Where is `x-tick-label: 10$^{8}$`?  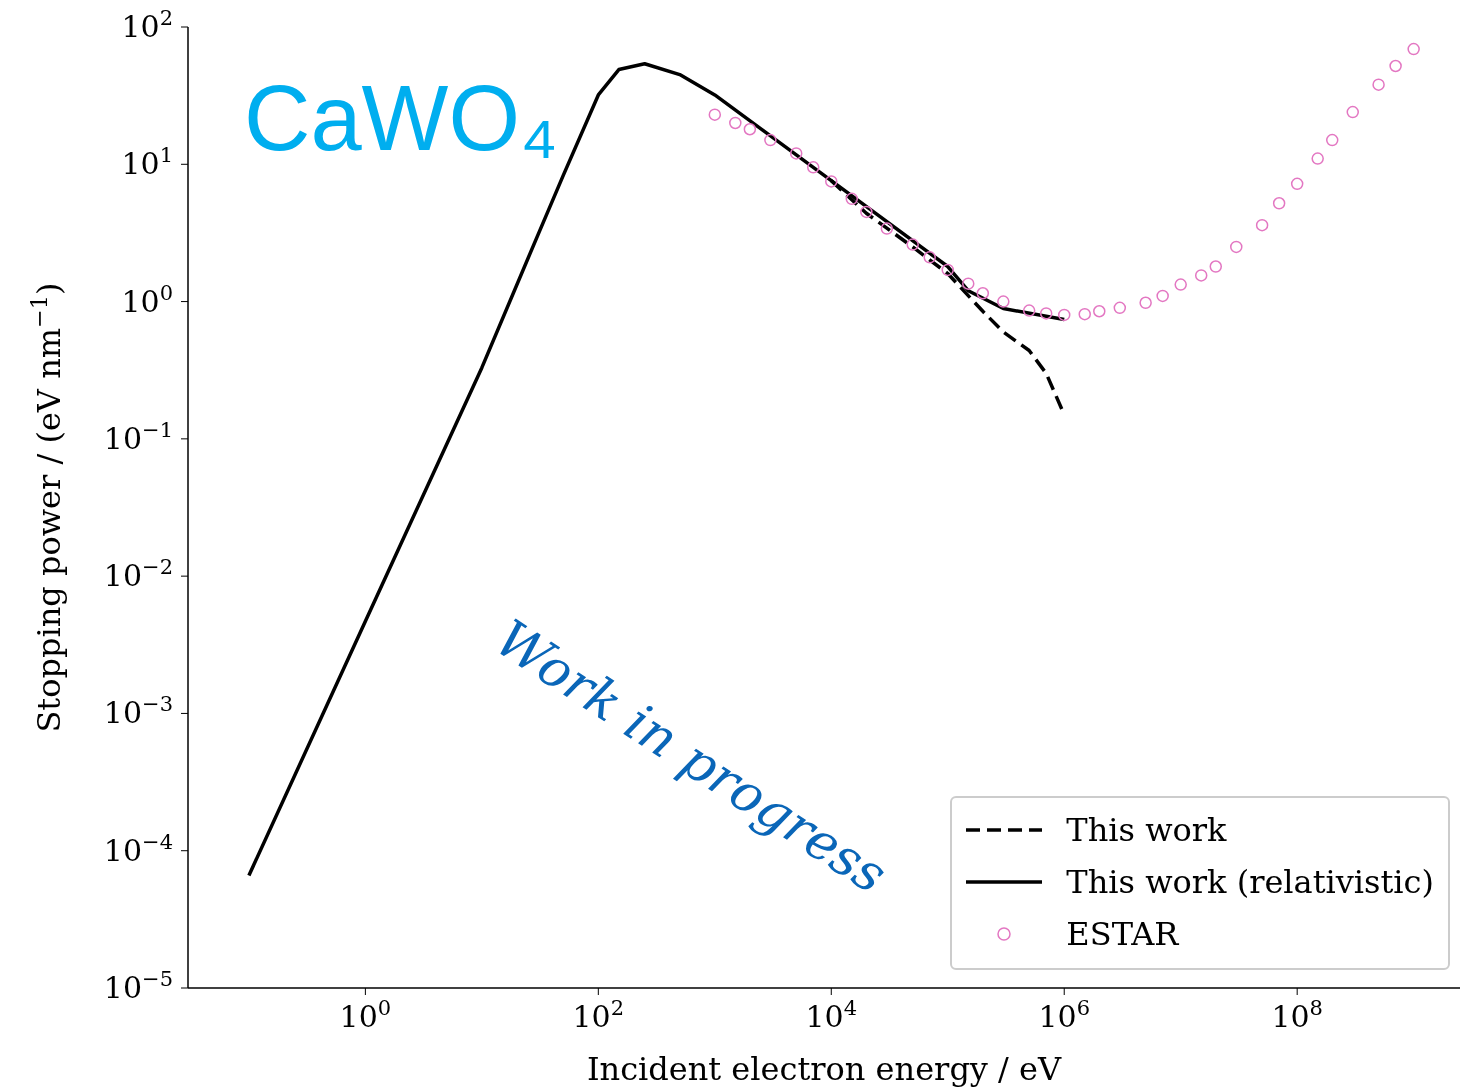 x-tick-label: 10$^{8}$ is located at coordinates (1297, 1015).